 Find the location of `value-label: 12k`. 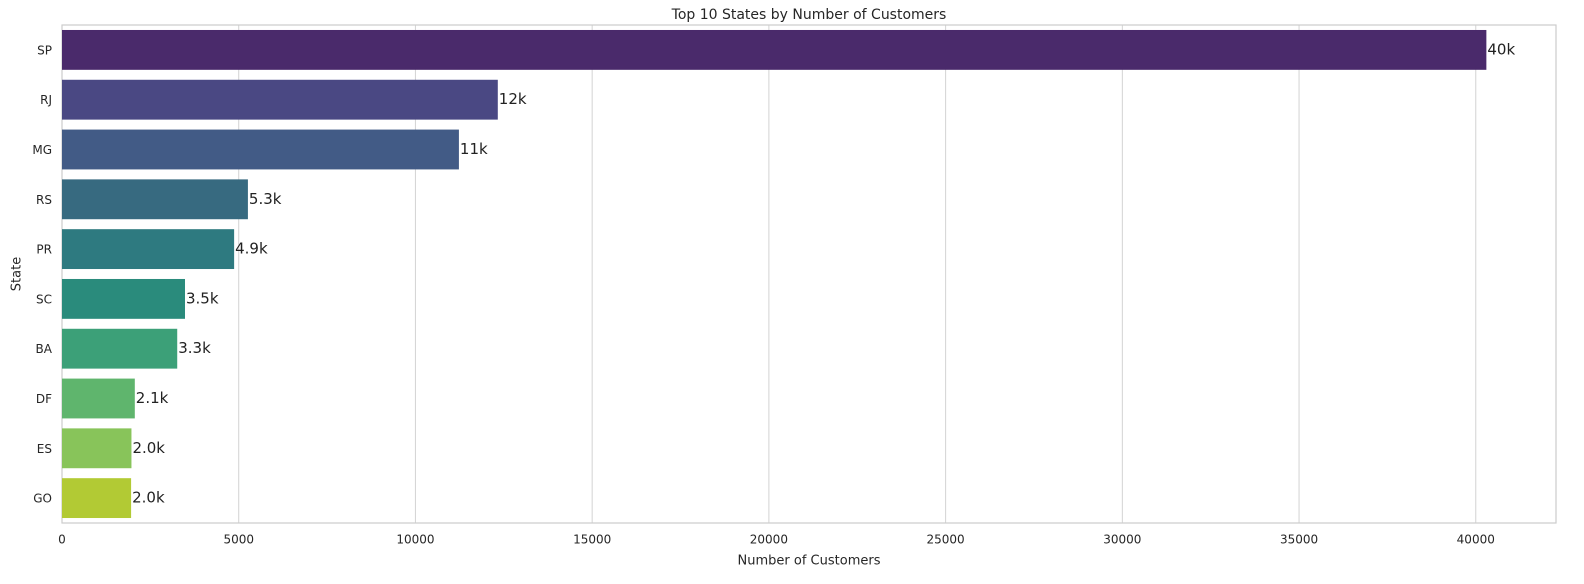

value-label: 12k is located at coordinates (513, 99).